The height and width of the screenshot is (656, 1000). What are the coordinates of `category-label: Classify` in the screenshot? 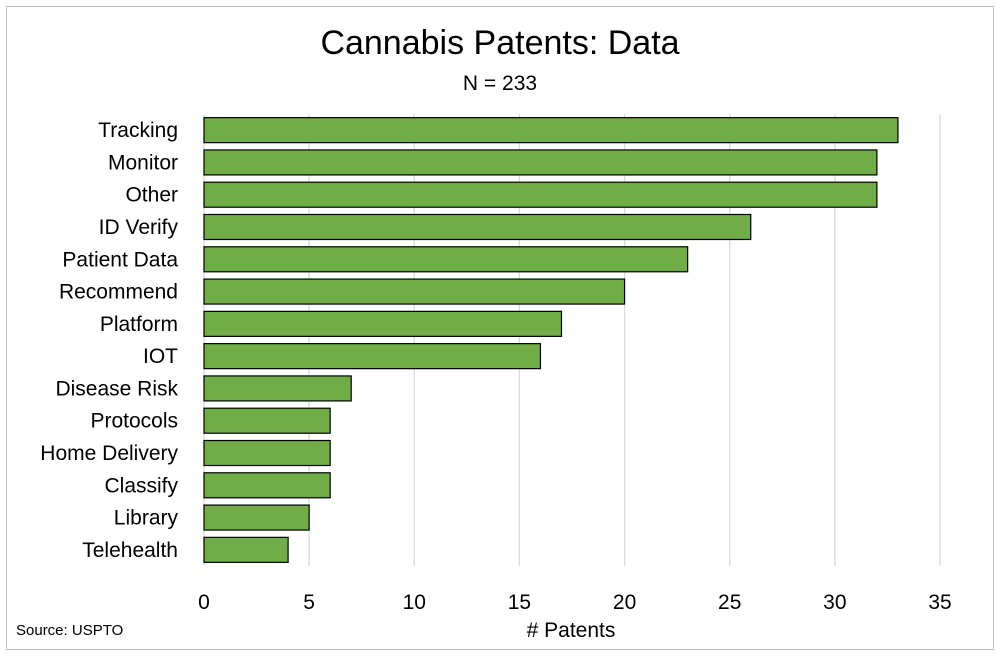 It's located at (141, 485).